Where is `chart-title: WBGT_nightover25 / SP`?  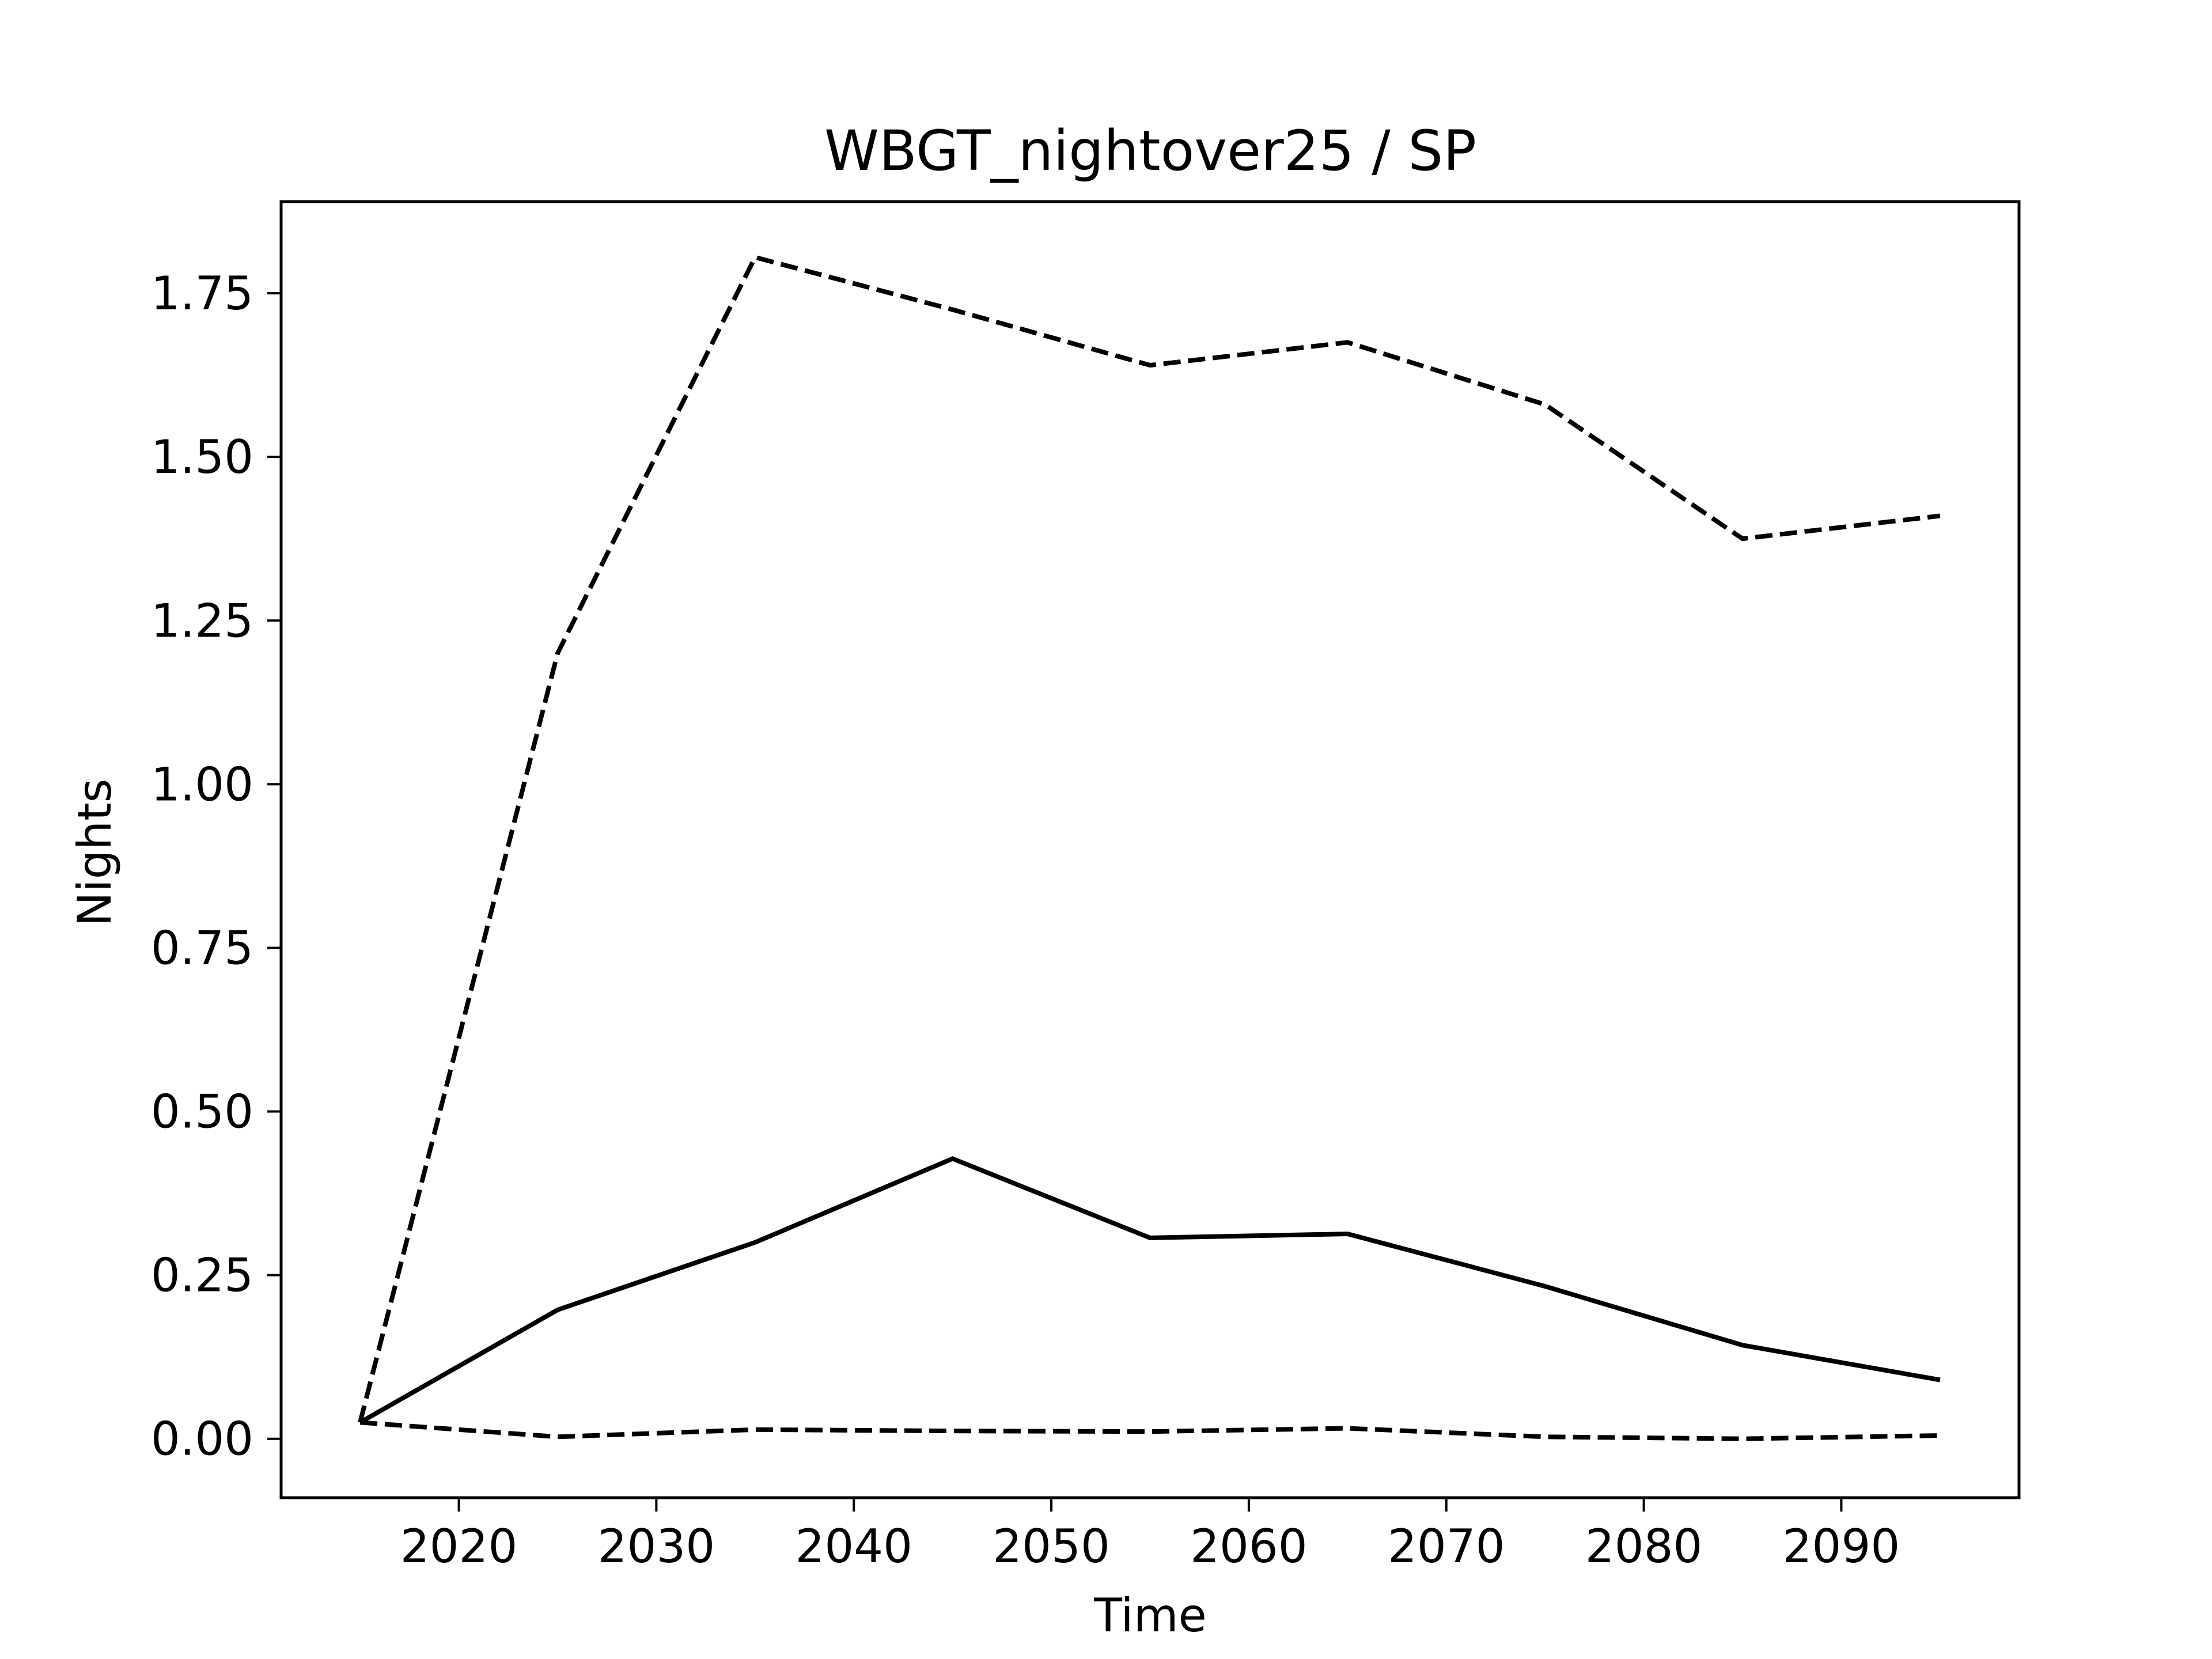 chart-title: WBGT_nightover25 / SP is located at coordinates (1150, 151).